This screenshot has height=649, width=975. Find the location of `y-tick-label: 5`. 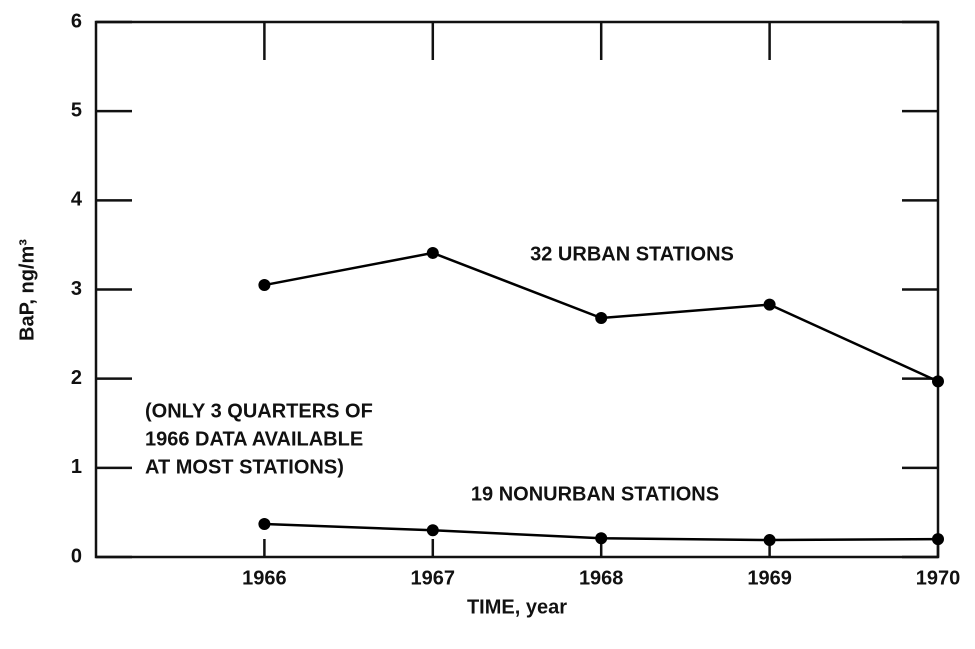

y-tick-label: 5 is located at coordinates (76, 110).